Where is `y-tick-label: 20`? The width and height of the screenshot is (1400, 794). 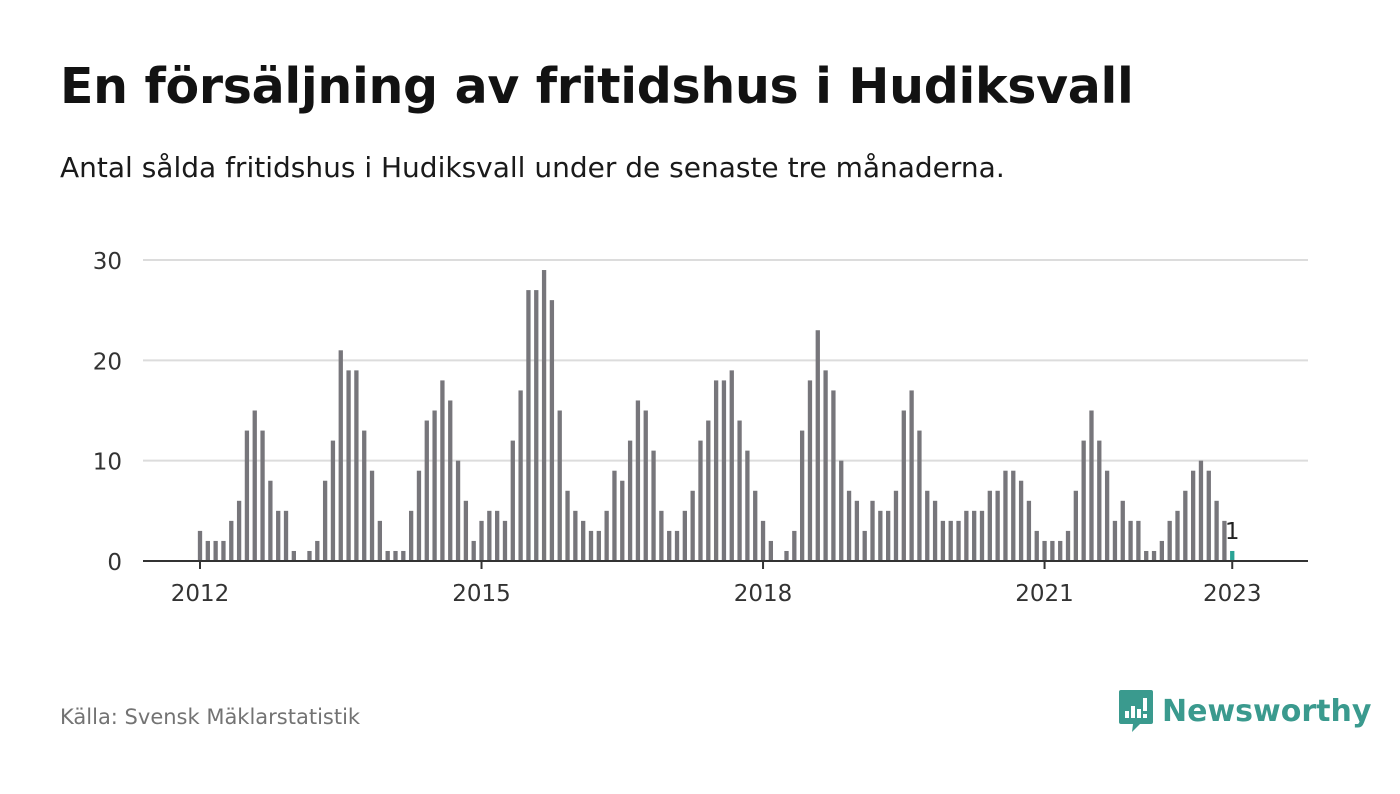 y-tick-label: 20 is located at coordinates (107, 362).